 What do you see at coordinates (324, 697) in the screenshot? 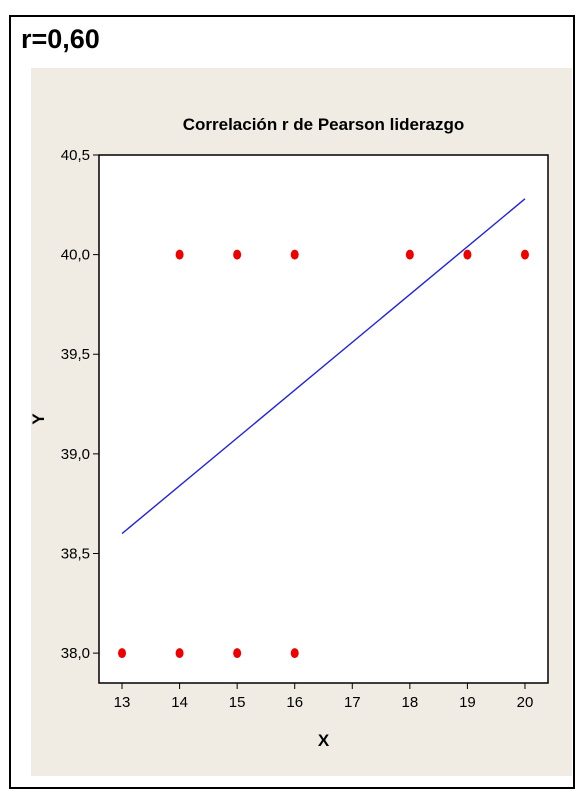
I see `x-axis: 13 14 15 16 17 18 19 20` at bounding box center [324, 697].